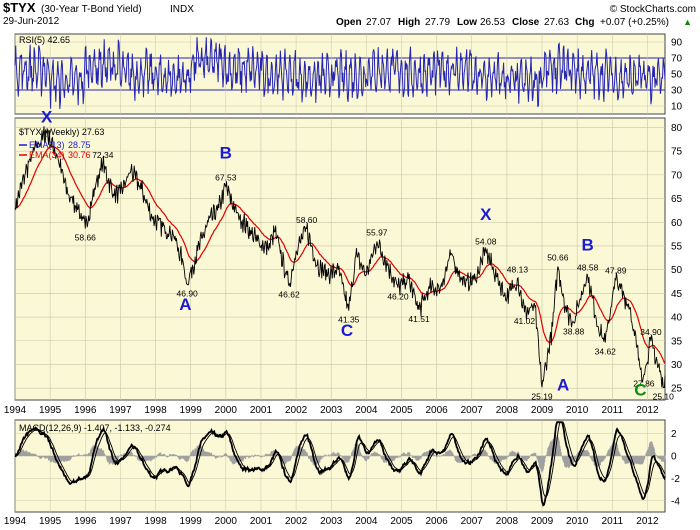  Describe the element at coordinates (542, 521) in the screenshot. I see `x-tick-label: 2009` at that location.